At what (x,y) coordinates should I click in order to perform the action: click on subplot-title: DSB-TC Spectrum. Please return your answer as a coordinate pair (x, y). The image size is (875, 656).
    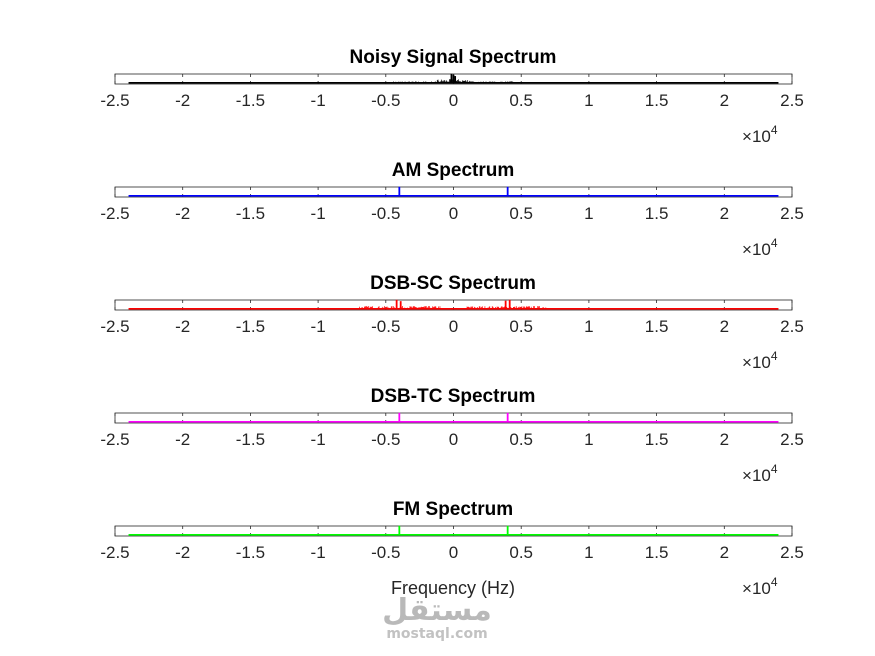
    Looking at the image, I should click on (453, 396).